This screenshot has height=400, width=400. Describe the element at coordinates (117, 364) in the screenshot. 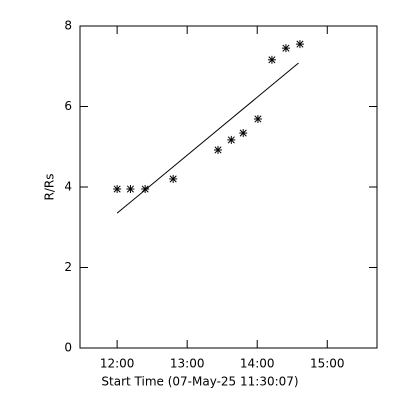

I see `x-tick-label: 12:00` at that location.